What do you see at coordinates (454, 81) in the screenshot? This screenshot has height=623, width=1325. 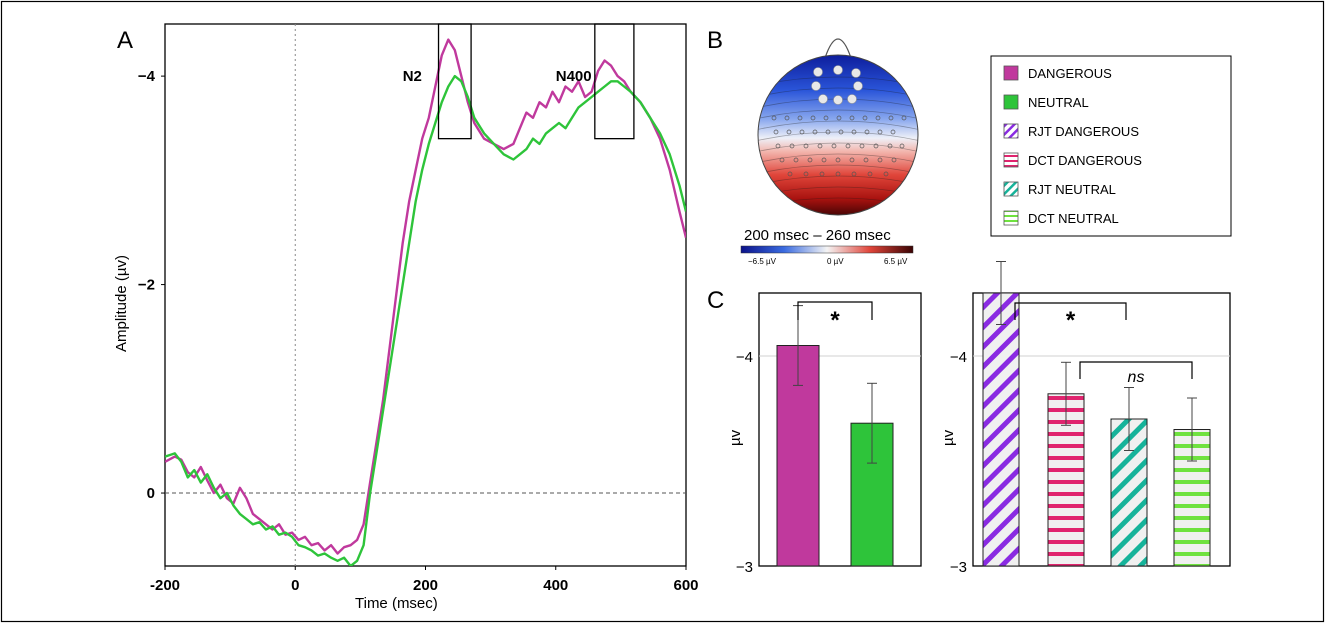 I see `component-window-n2` at bounding box center [454, 81].